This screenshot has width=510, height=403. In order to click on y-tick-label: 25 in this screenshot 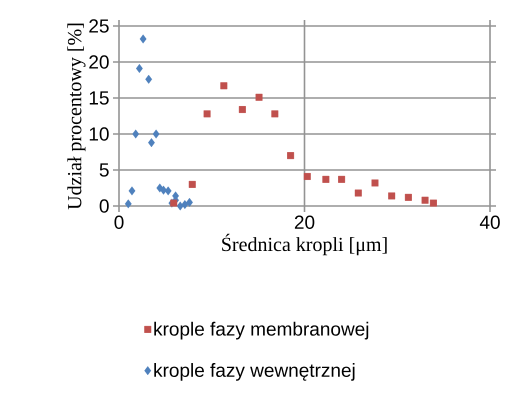, I will do `click(99, 26)`.